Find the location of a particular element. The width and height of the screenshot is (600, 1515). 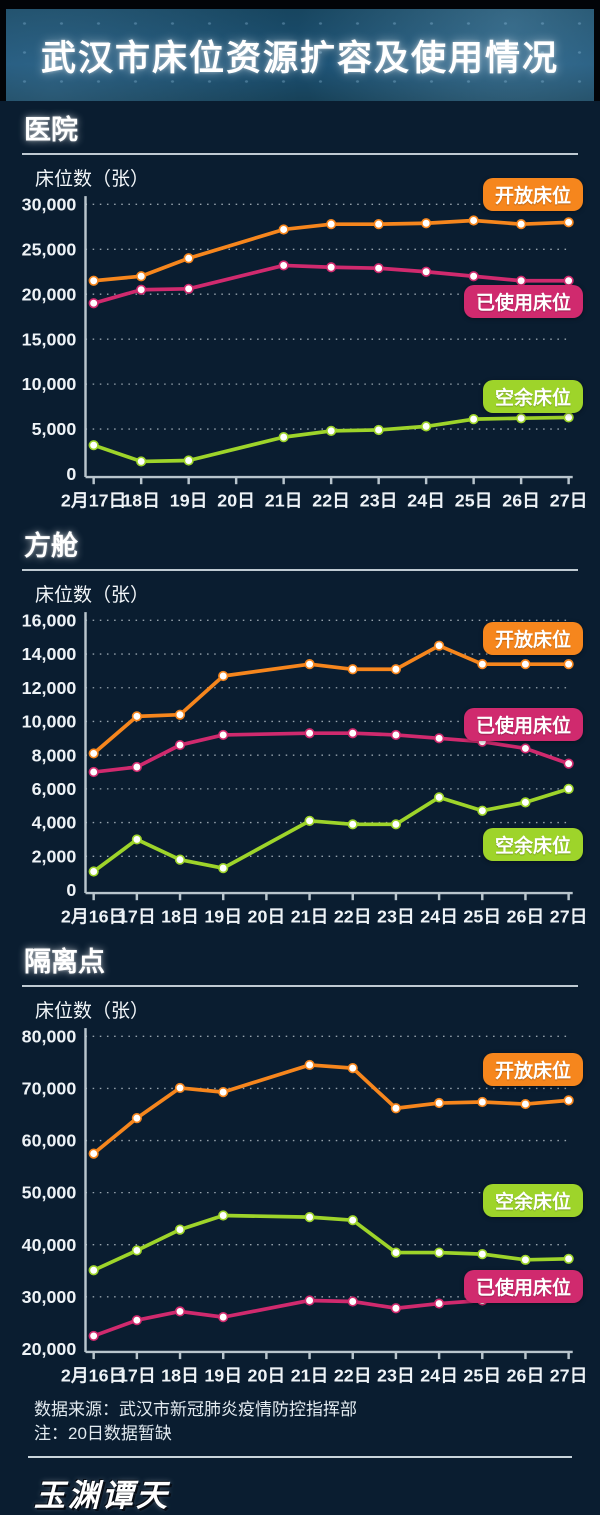

page-title: 武汉市床位资源扩容及使用情况 is located at coordinates (299, 58).